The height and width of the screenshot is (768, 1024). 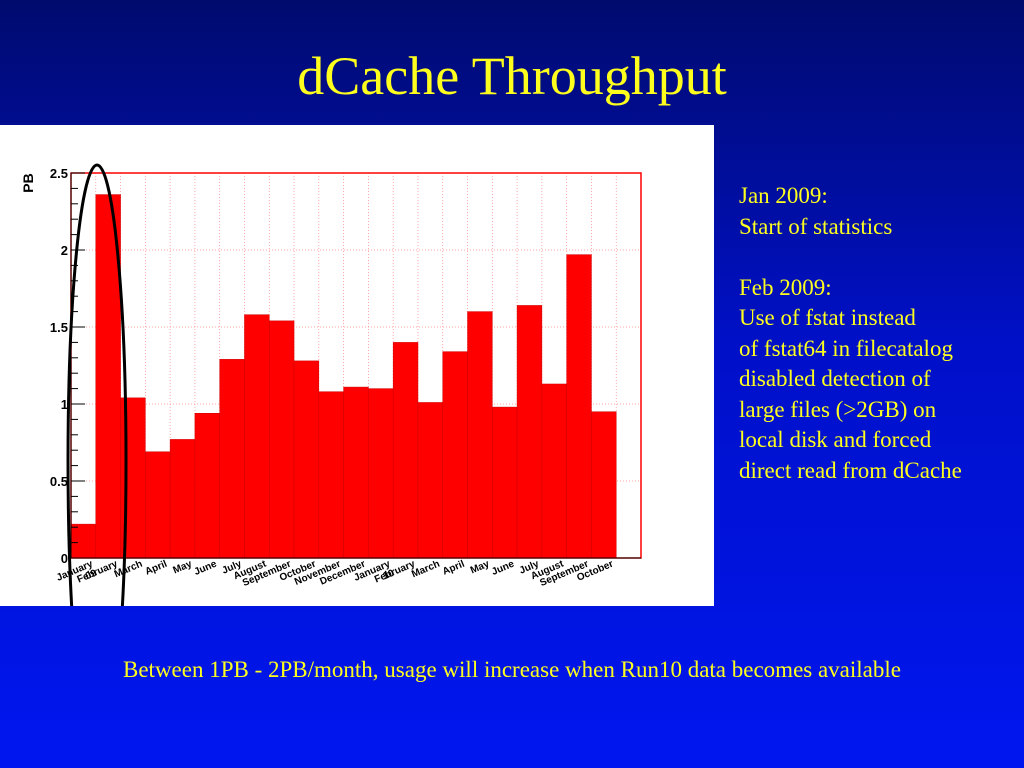 I want to click on notes-line: disabled detection of, so click(x=835, y=378).